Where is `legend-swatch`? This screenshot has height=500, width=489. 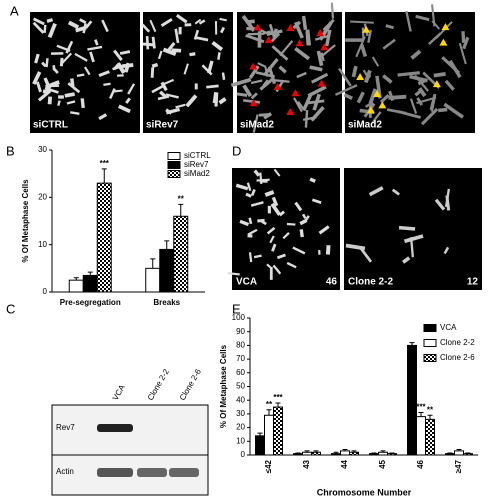 legend-swatch is located at coordinates (430, 328).